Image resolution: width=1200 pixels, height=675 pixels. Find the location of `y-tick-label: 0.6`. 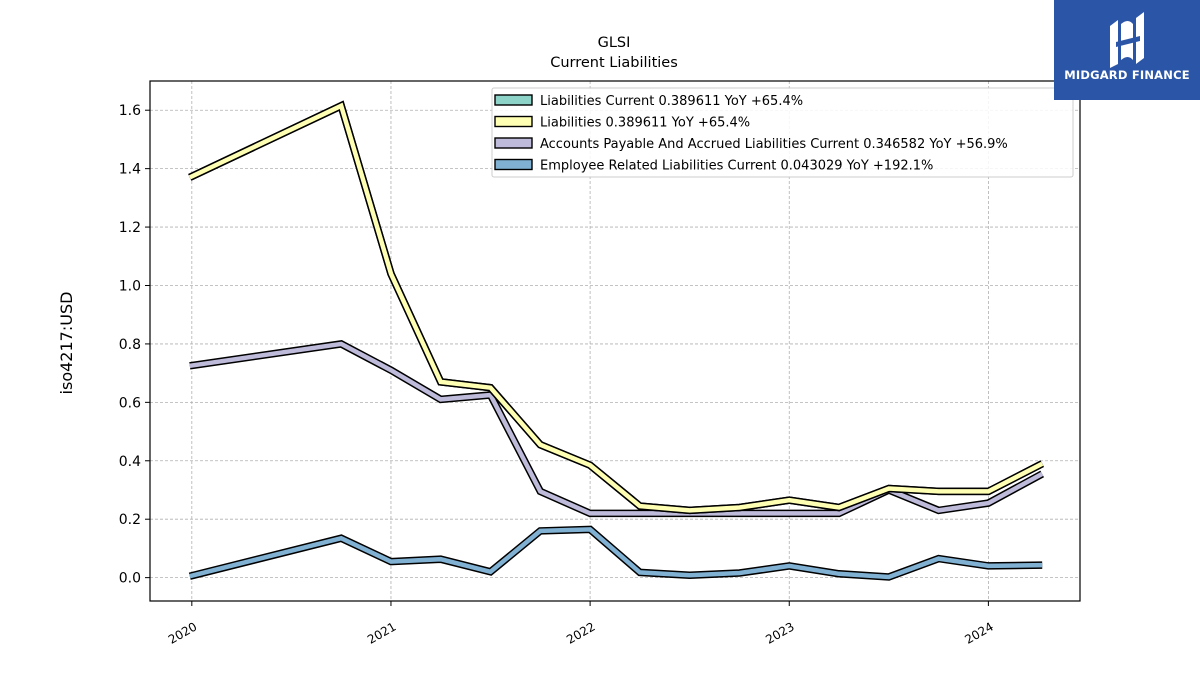

y-tick-label: 0.6 is located at coordinates (130, 403).